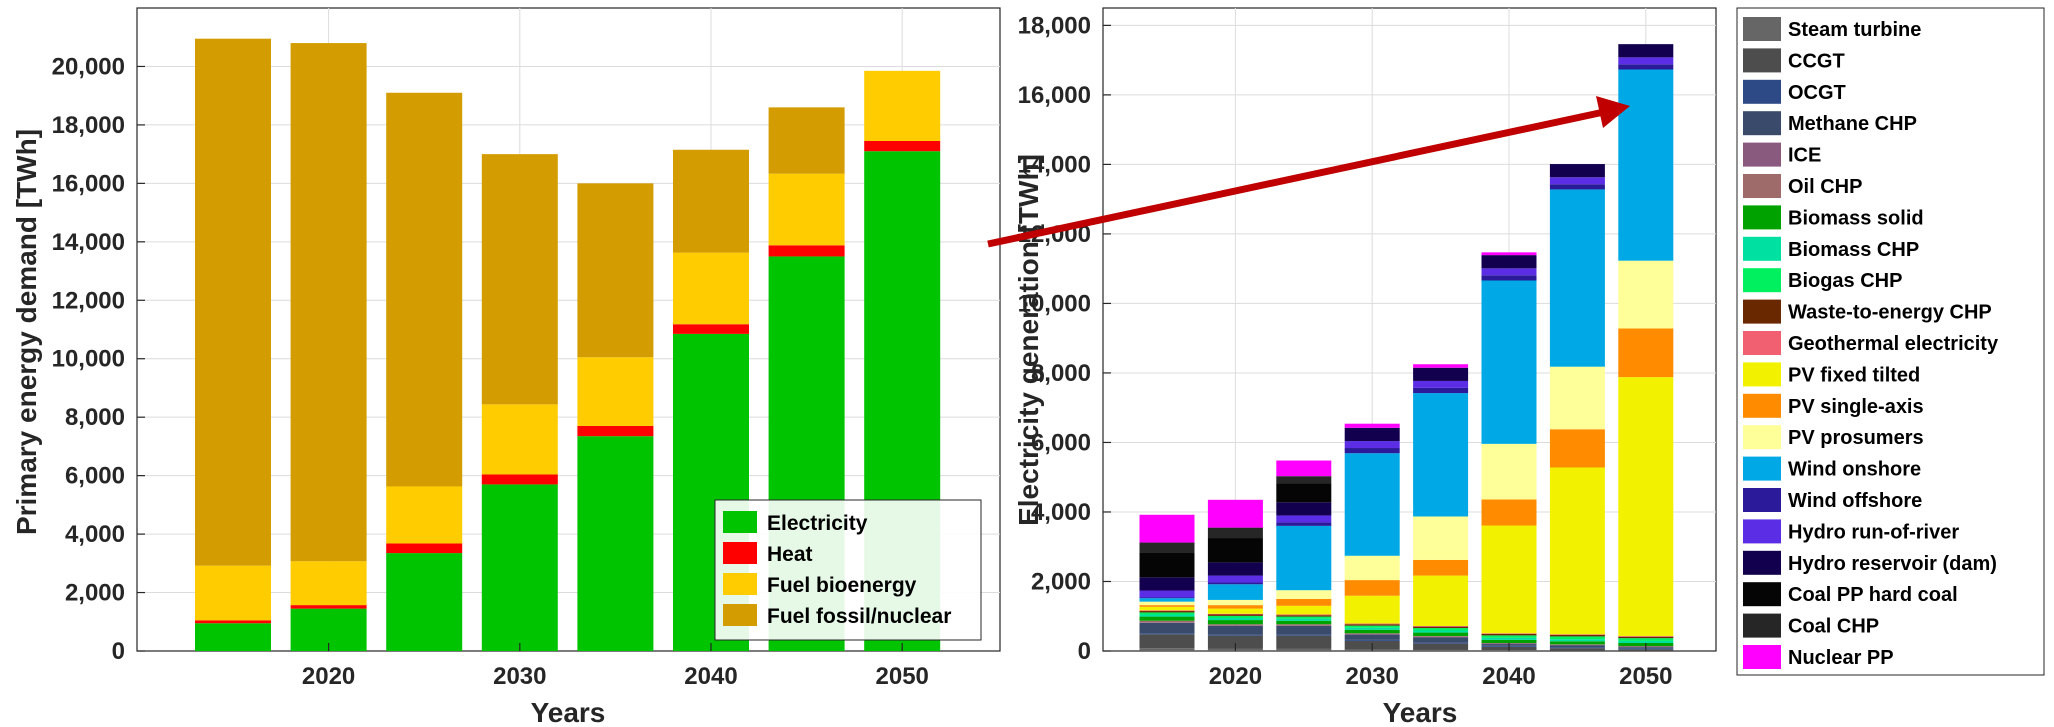 The width and height of the screenshot is (2054, 727). I want to click on legend-label: Oil CHP, so click(1825, 187).